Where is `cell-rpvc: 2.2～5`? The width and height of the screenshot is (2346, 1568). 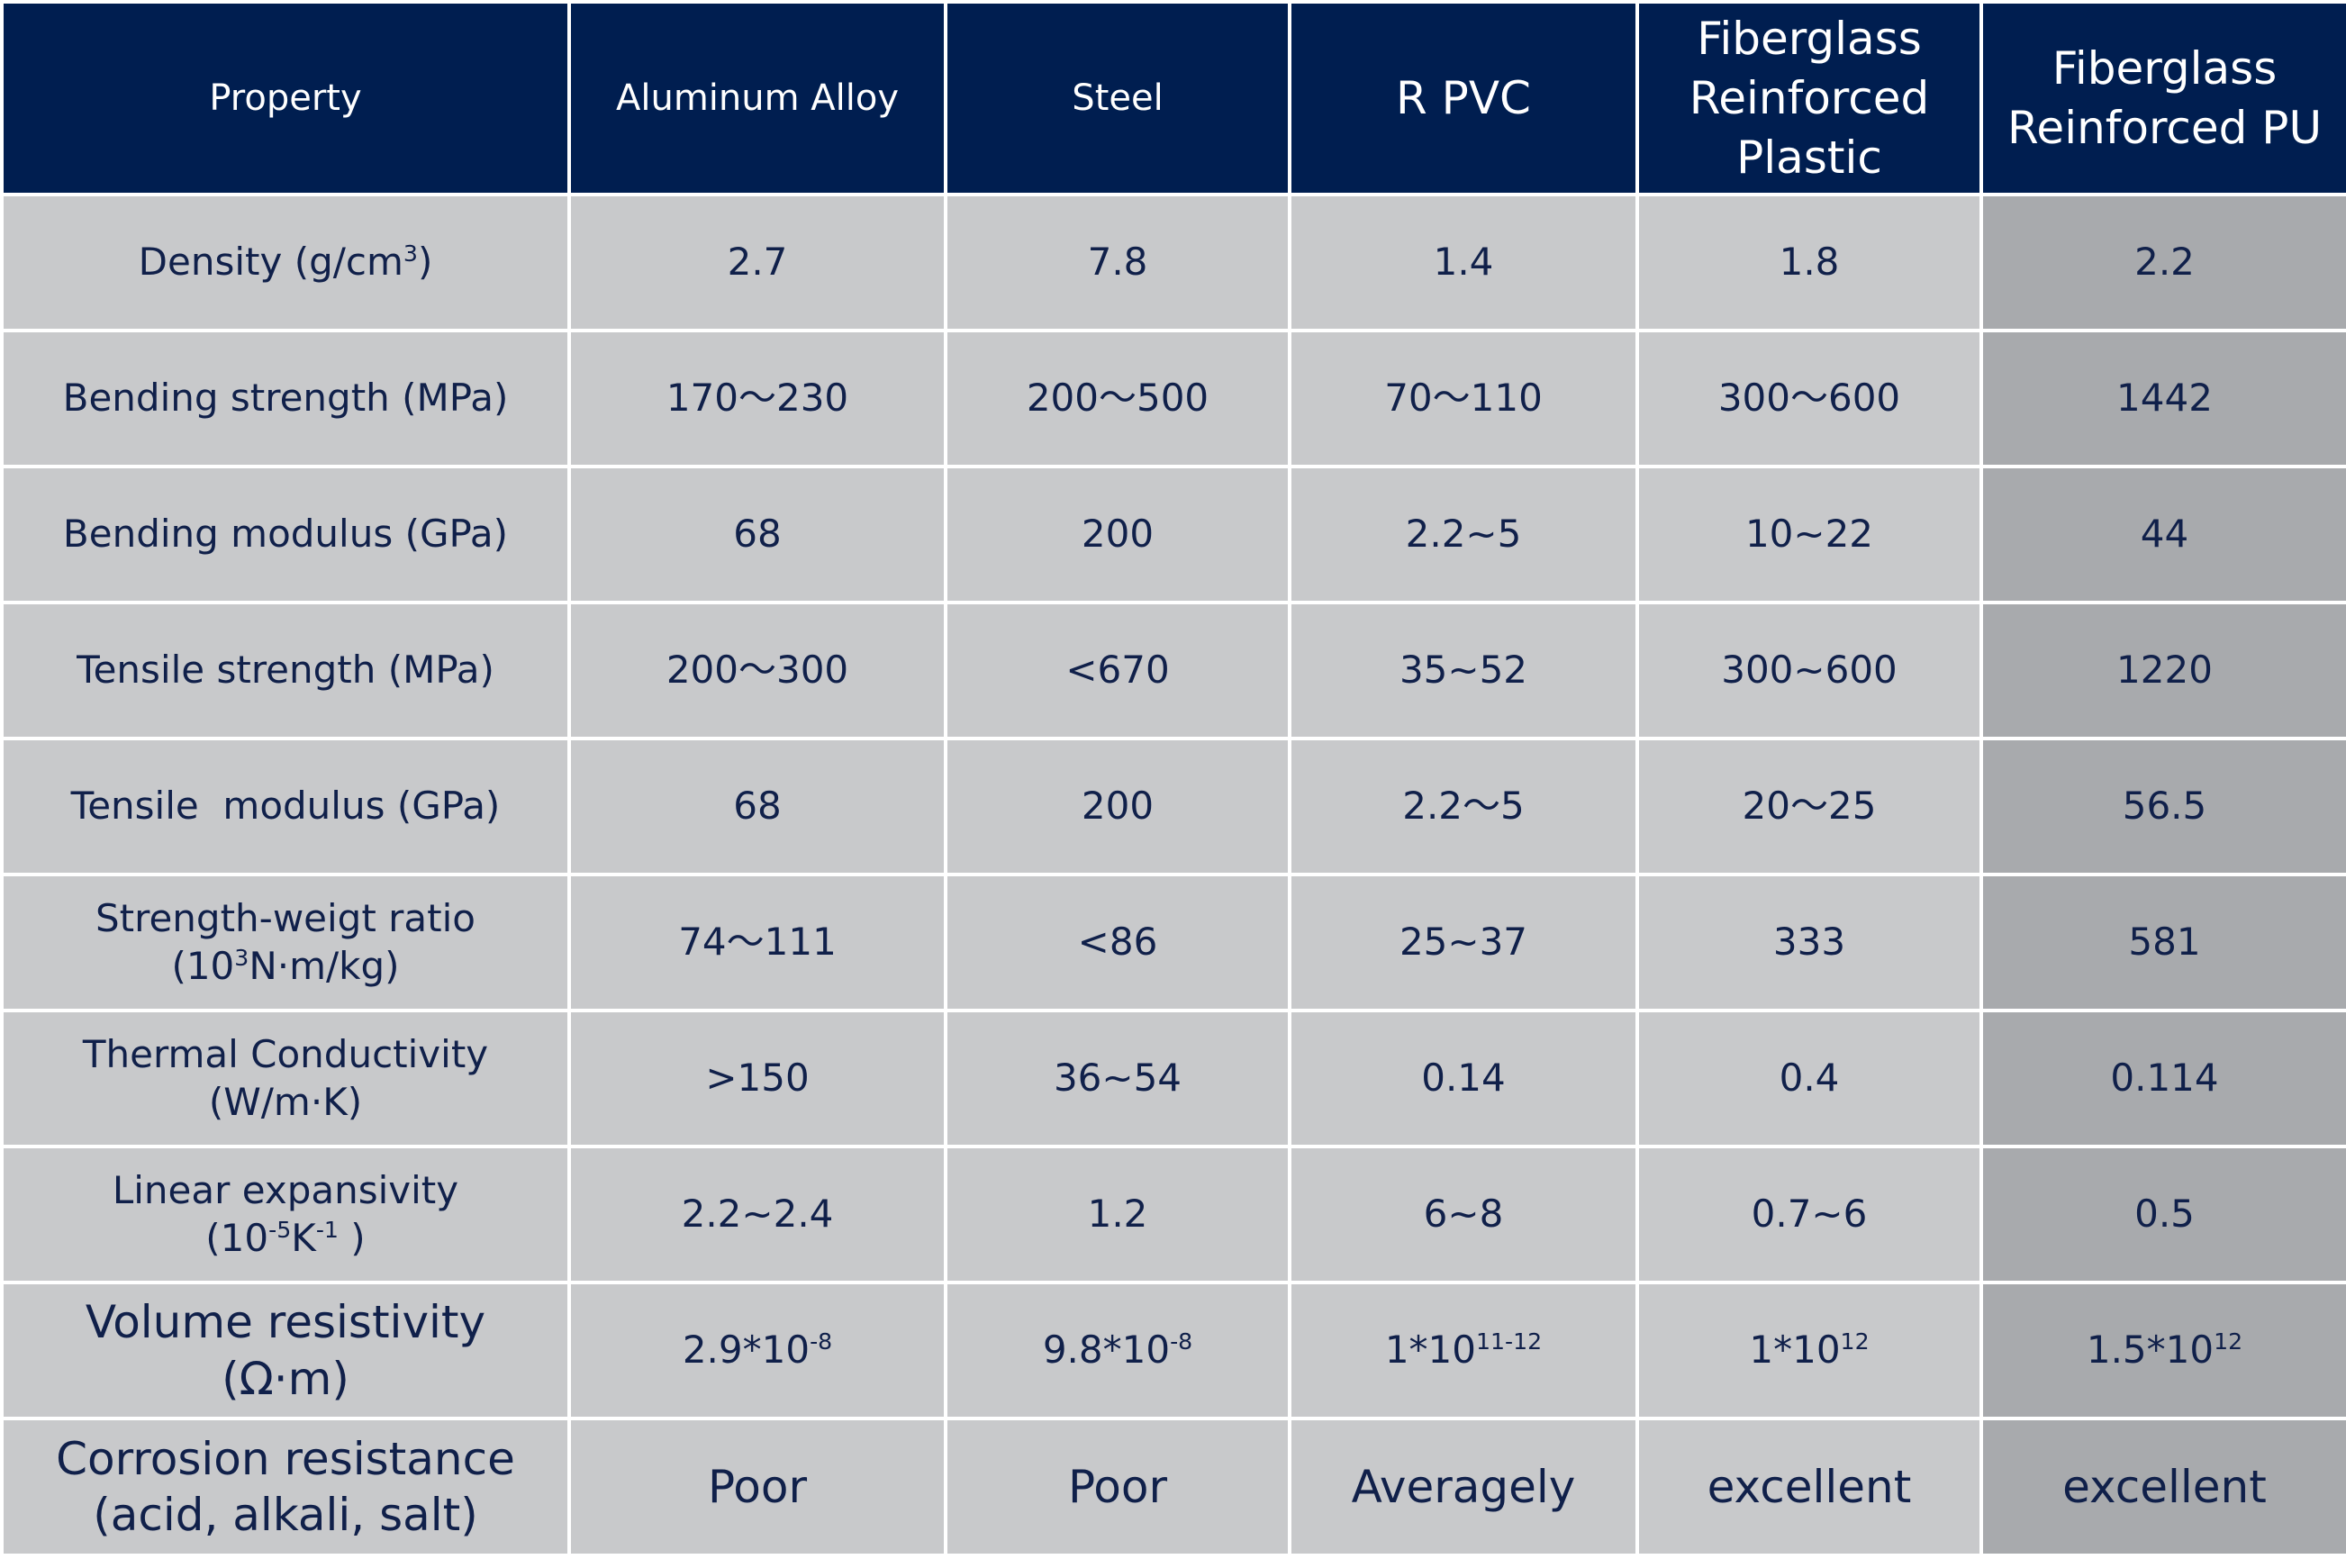 cell-rpvc: 2.2～5 is located at coordinates (1463, 806).